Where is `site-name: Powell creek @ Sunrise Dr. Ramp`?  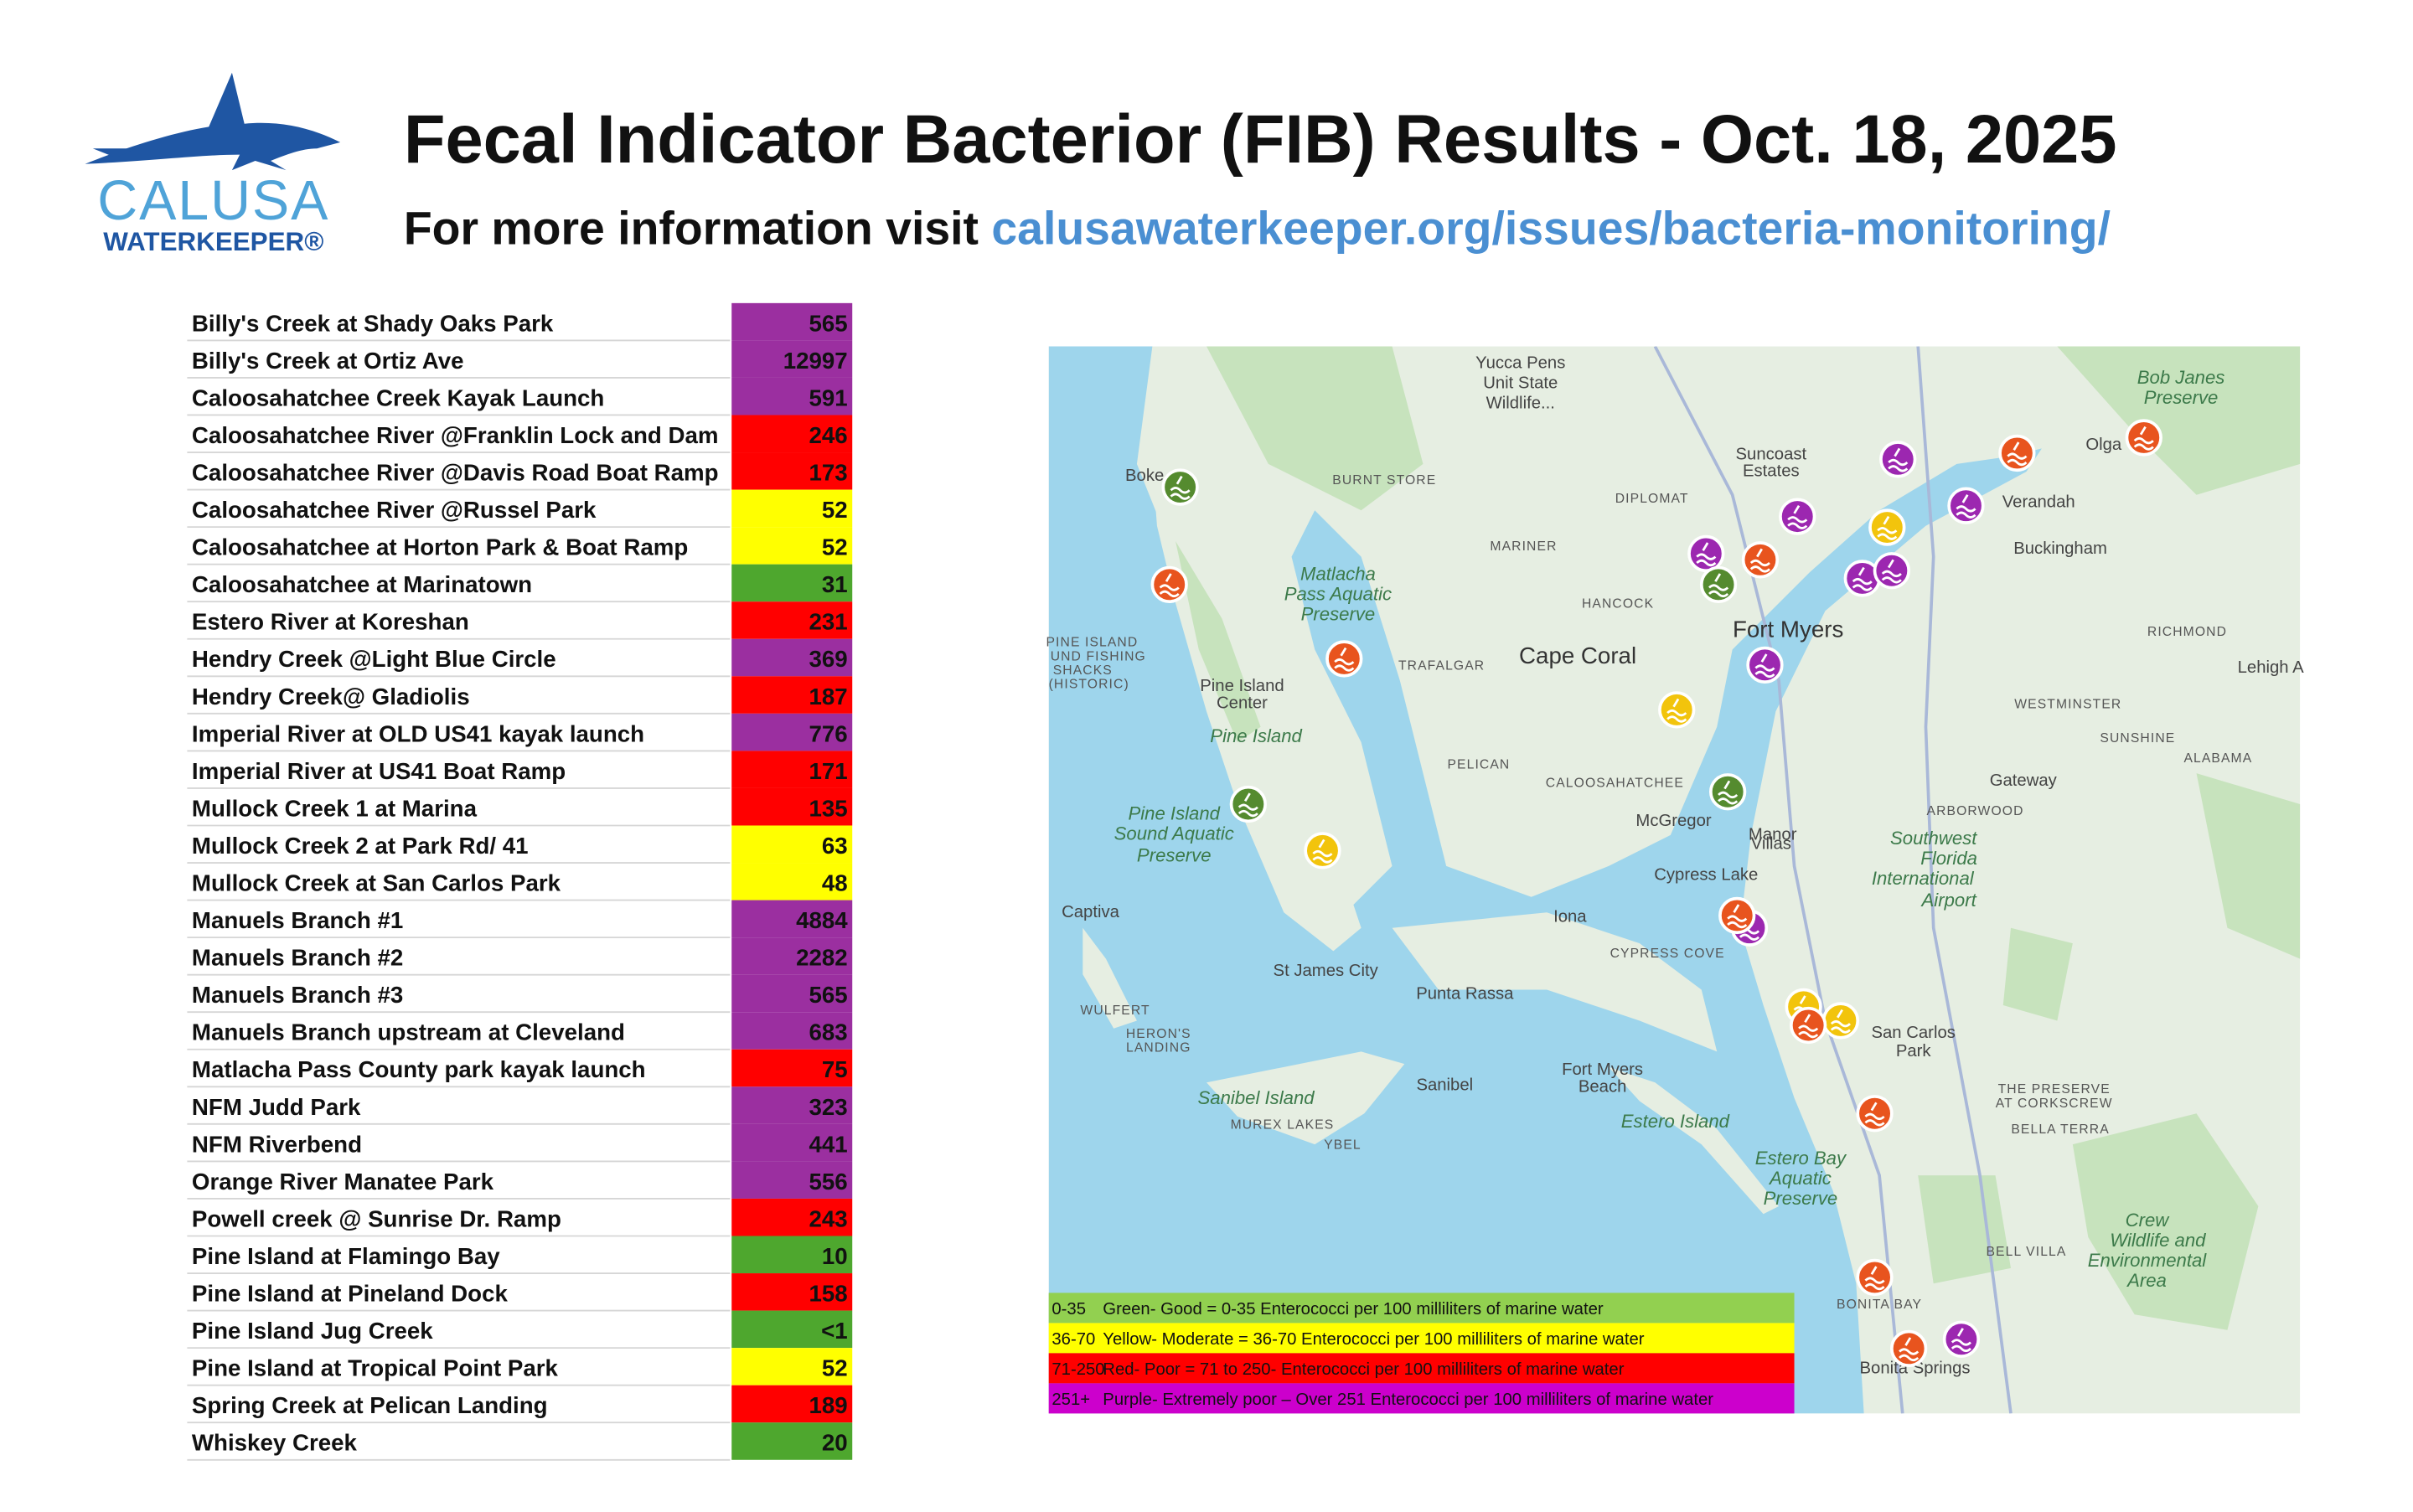
site-name: Powell creek @ Sunrise Dr. Ramp is located at coordinates (376, 1218).